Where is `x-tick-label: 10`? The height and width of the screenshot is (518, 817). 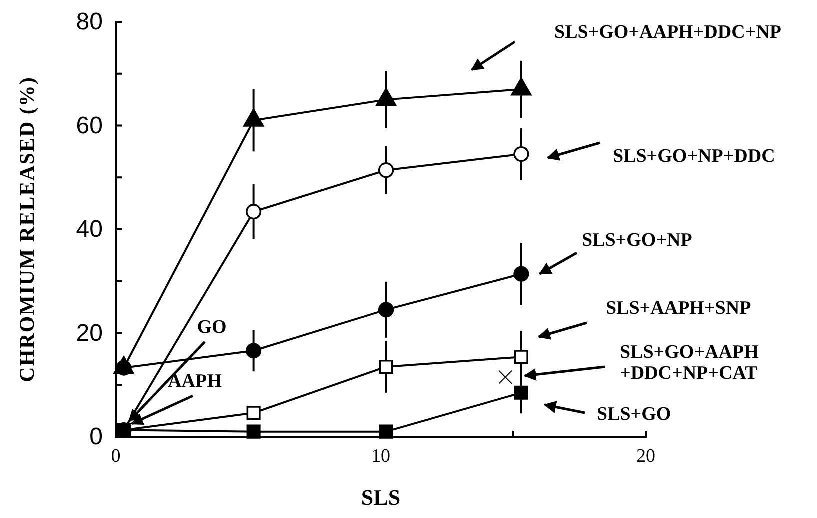
x-tick-label: 10 is located at coordinates (381, 456).